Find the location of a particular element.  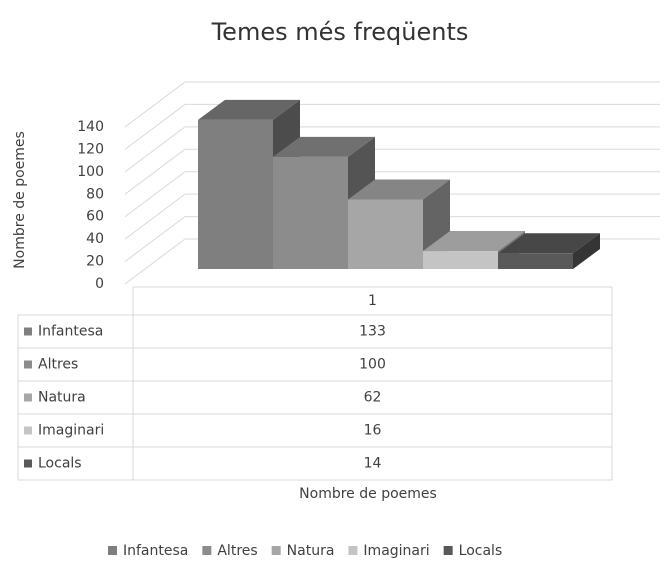

table-value: 16 is located at coordinates (373, 431).